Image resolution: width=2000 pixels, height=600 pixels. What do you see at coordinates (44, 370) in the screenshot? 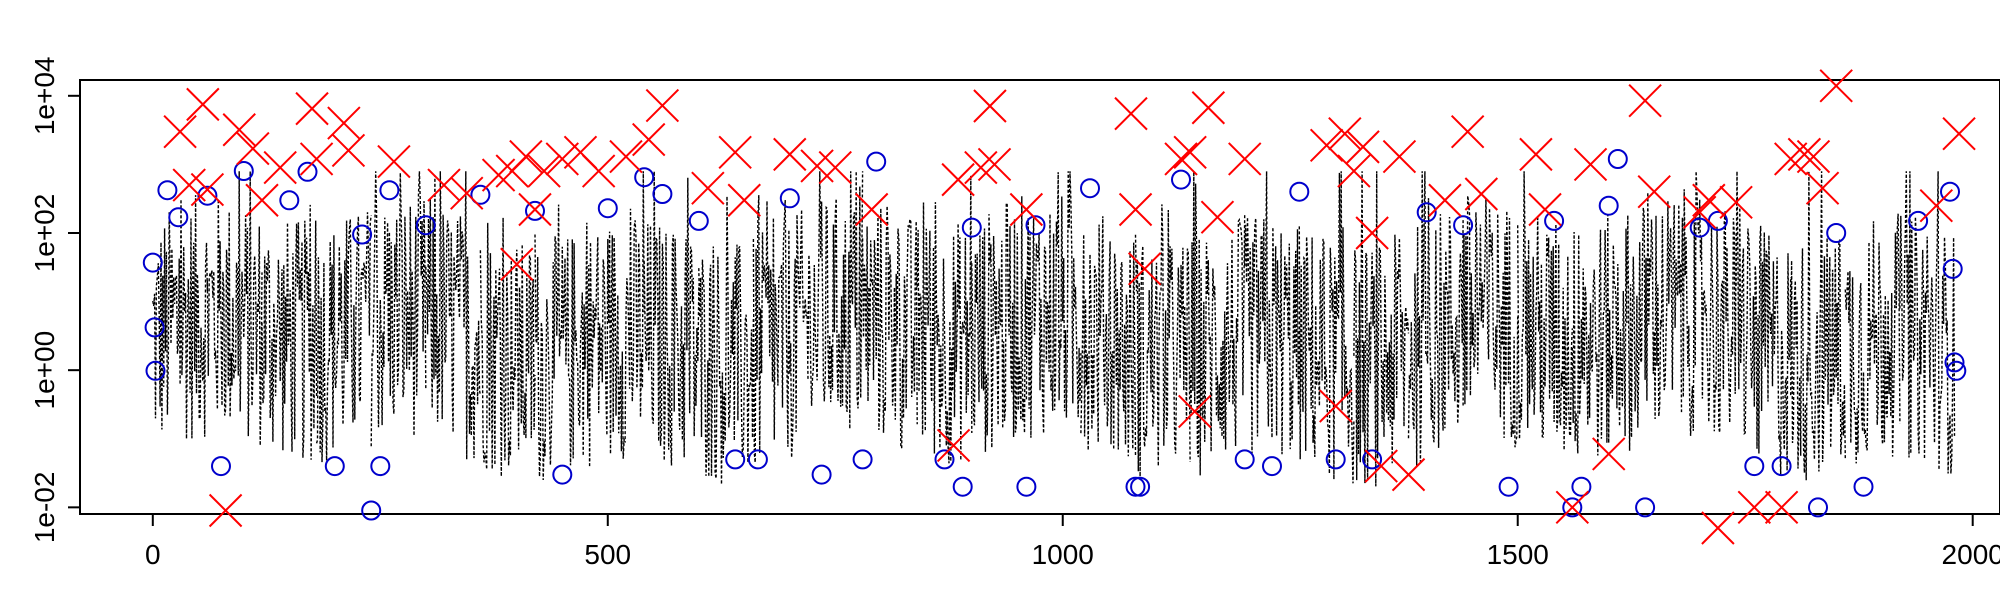
I see `y-tick-label: 1e+00` at bounding box center [44, 370].